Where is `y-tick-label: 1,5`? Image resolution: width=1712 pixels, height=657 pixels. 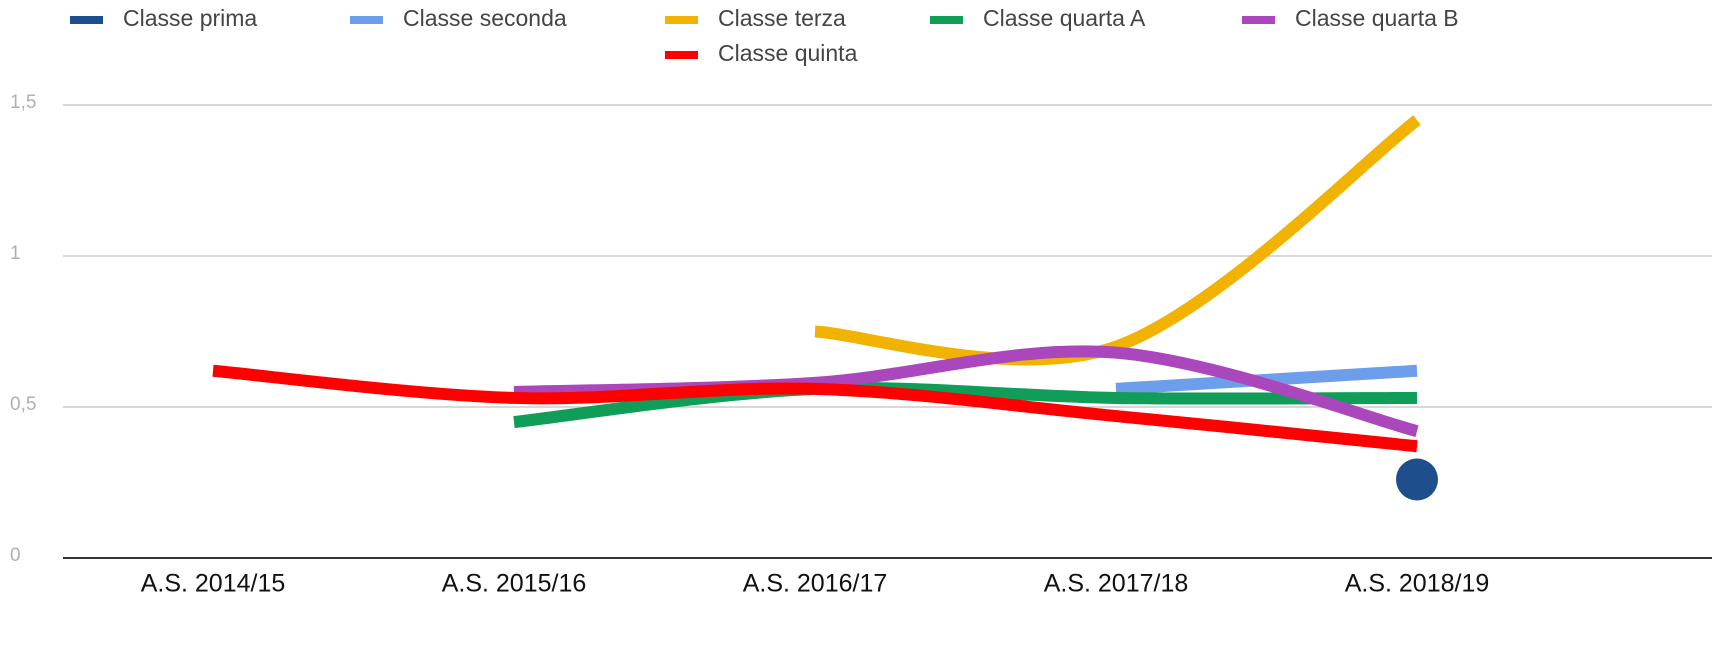 y-tick-label: 1,5 is located at coordinates (23, 102).